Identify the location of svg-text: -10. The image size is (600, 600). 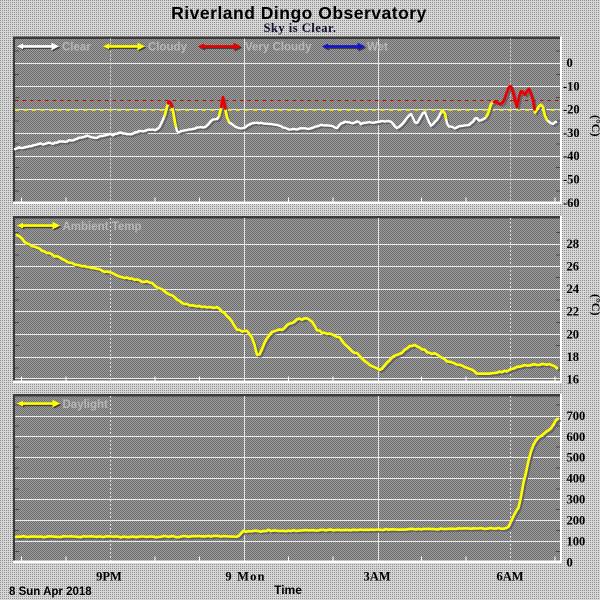
(571, 86).